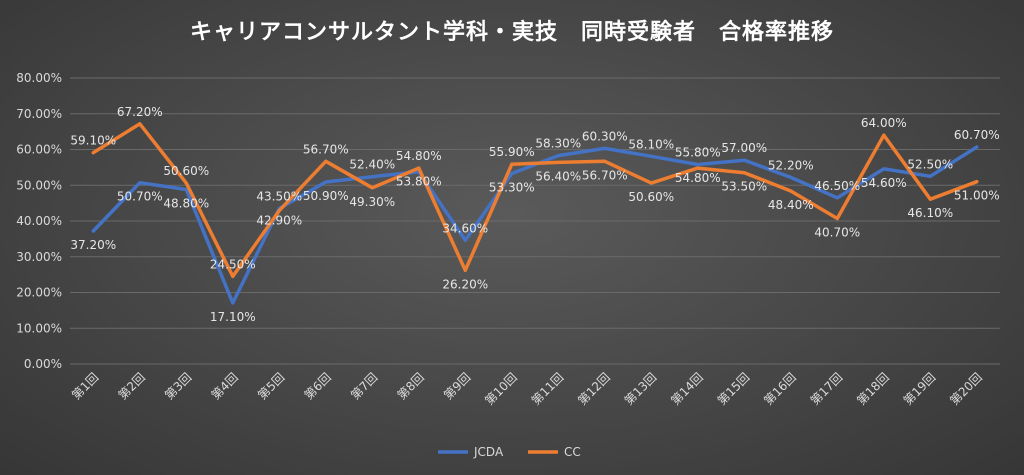  I want to click on data-label-cc: 40.70%, so click(837, 232).